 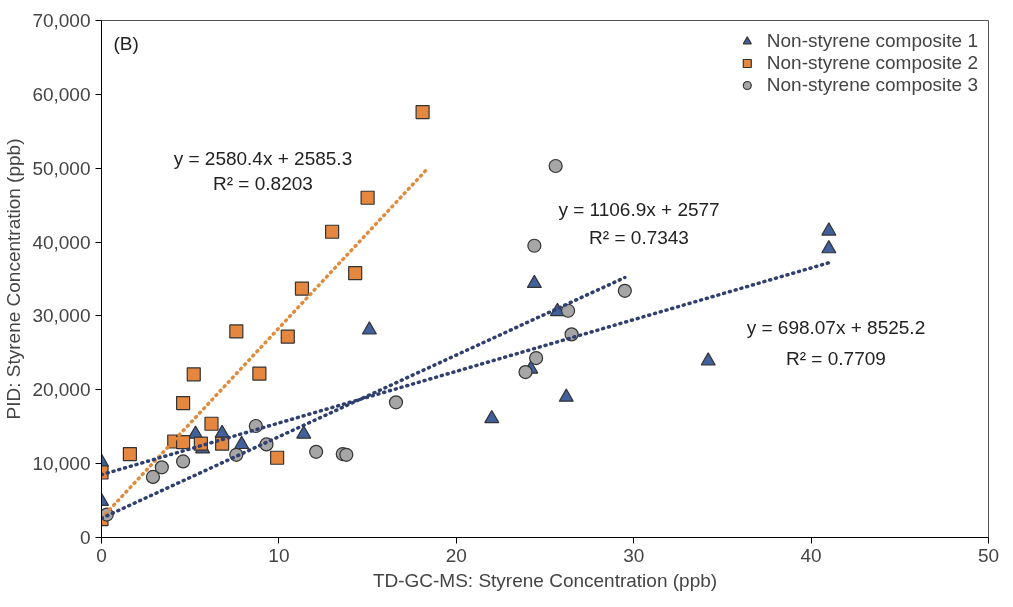 I want to click on annotation: R² = 0.8203, so click(x=263, y=184).